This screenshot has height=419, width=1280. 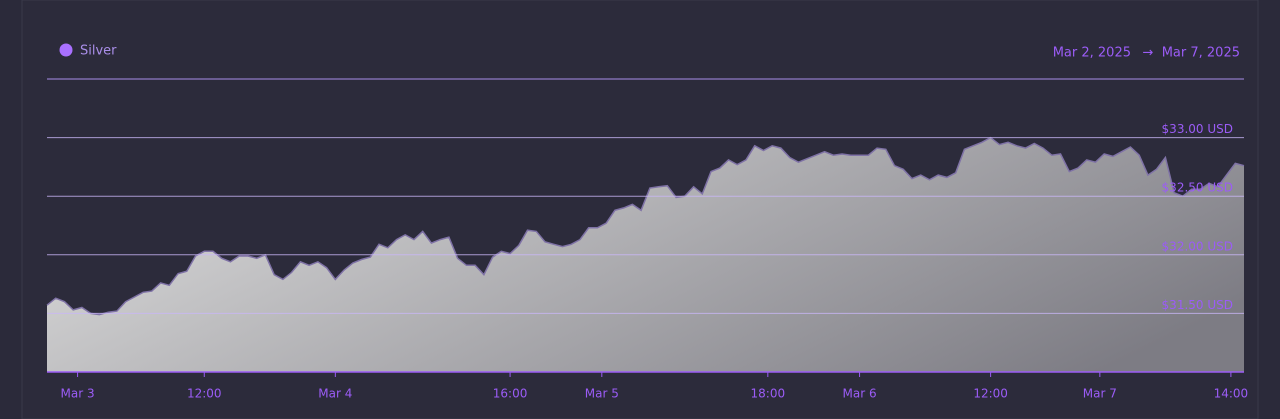 What do you see at coordinates (1231, 394) in the screenshot?
I see `x-tick-label: 14:00` at bounding box center [1231, 394].